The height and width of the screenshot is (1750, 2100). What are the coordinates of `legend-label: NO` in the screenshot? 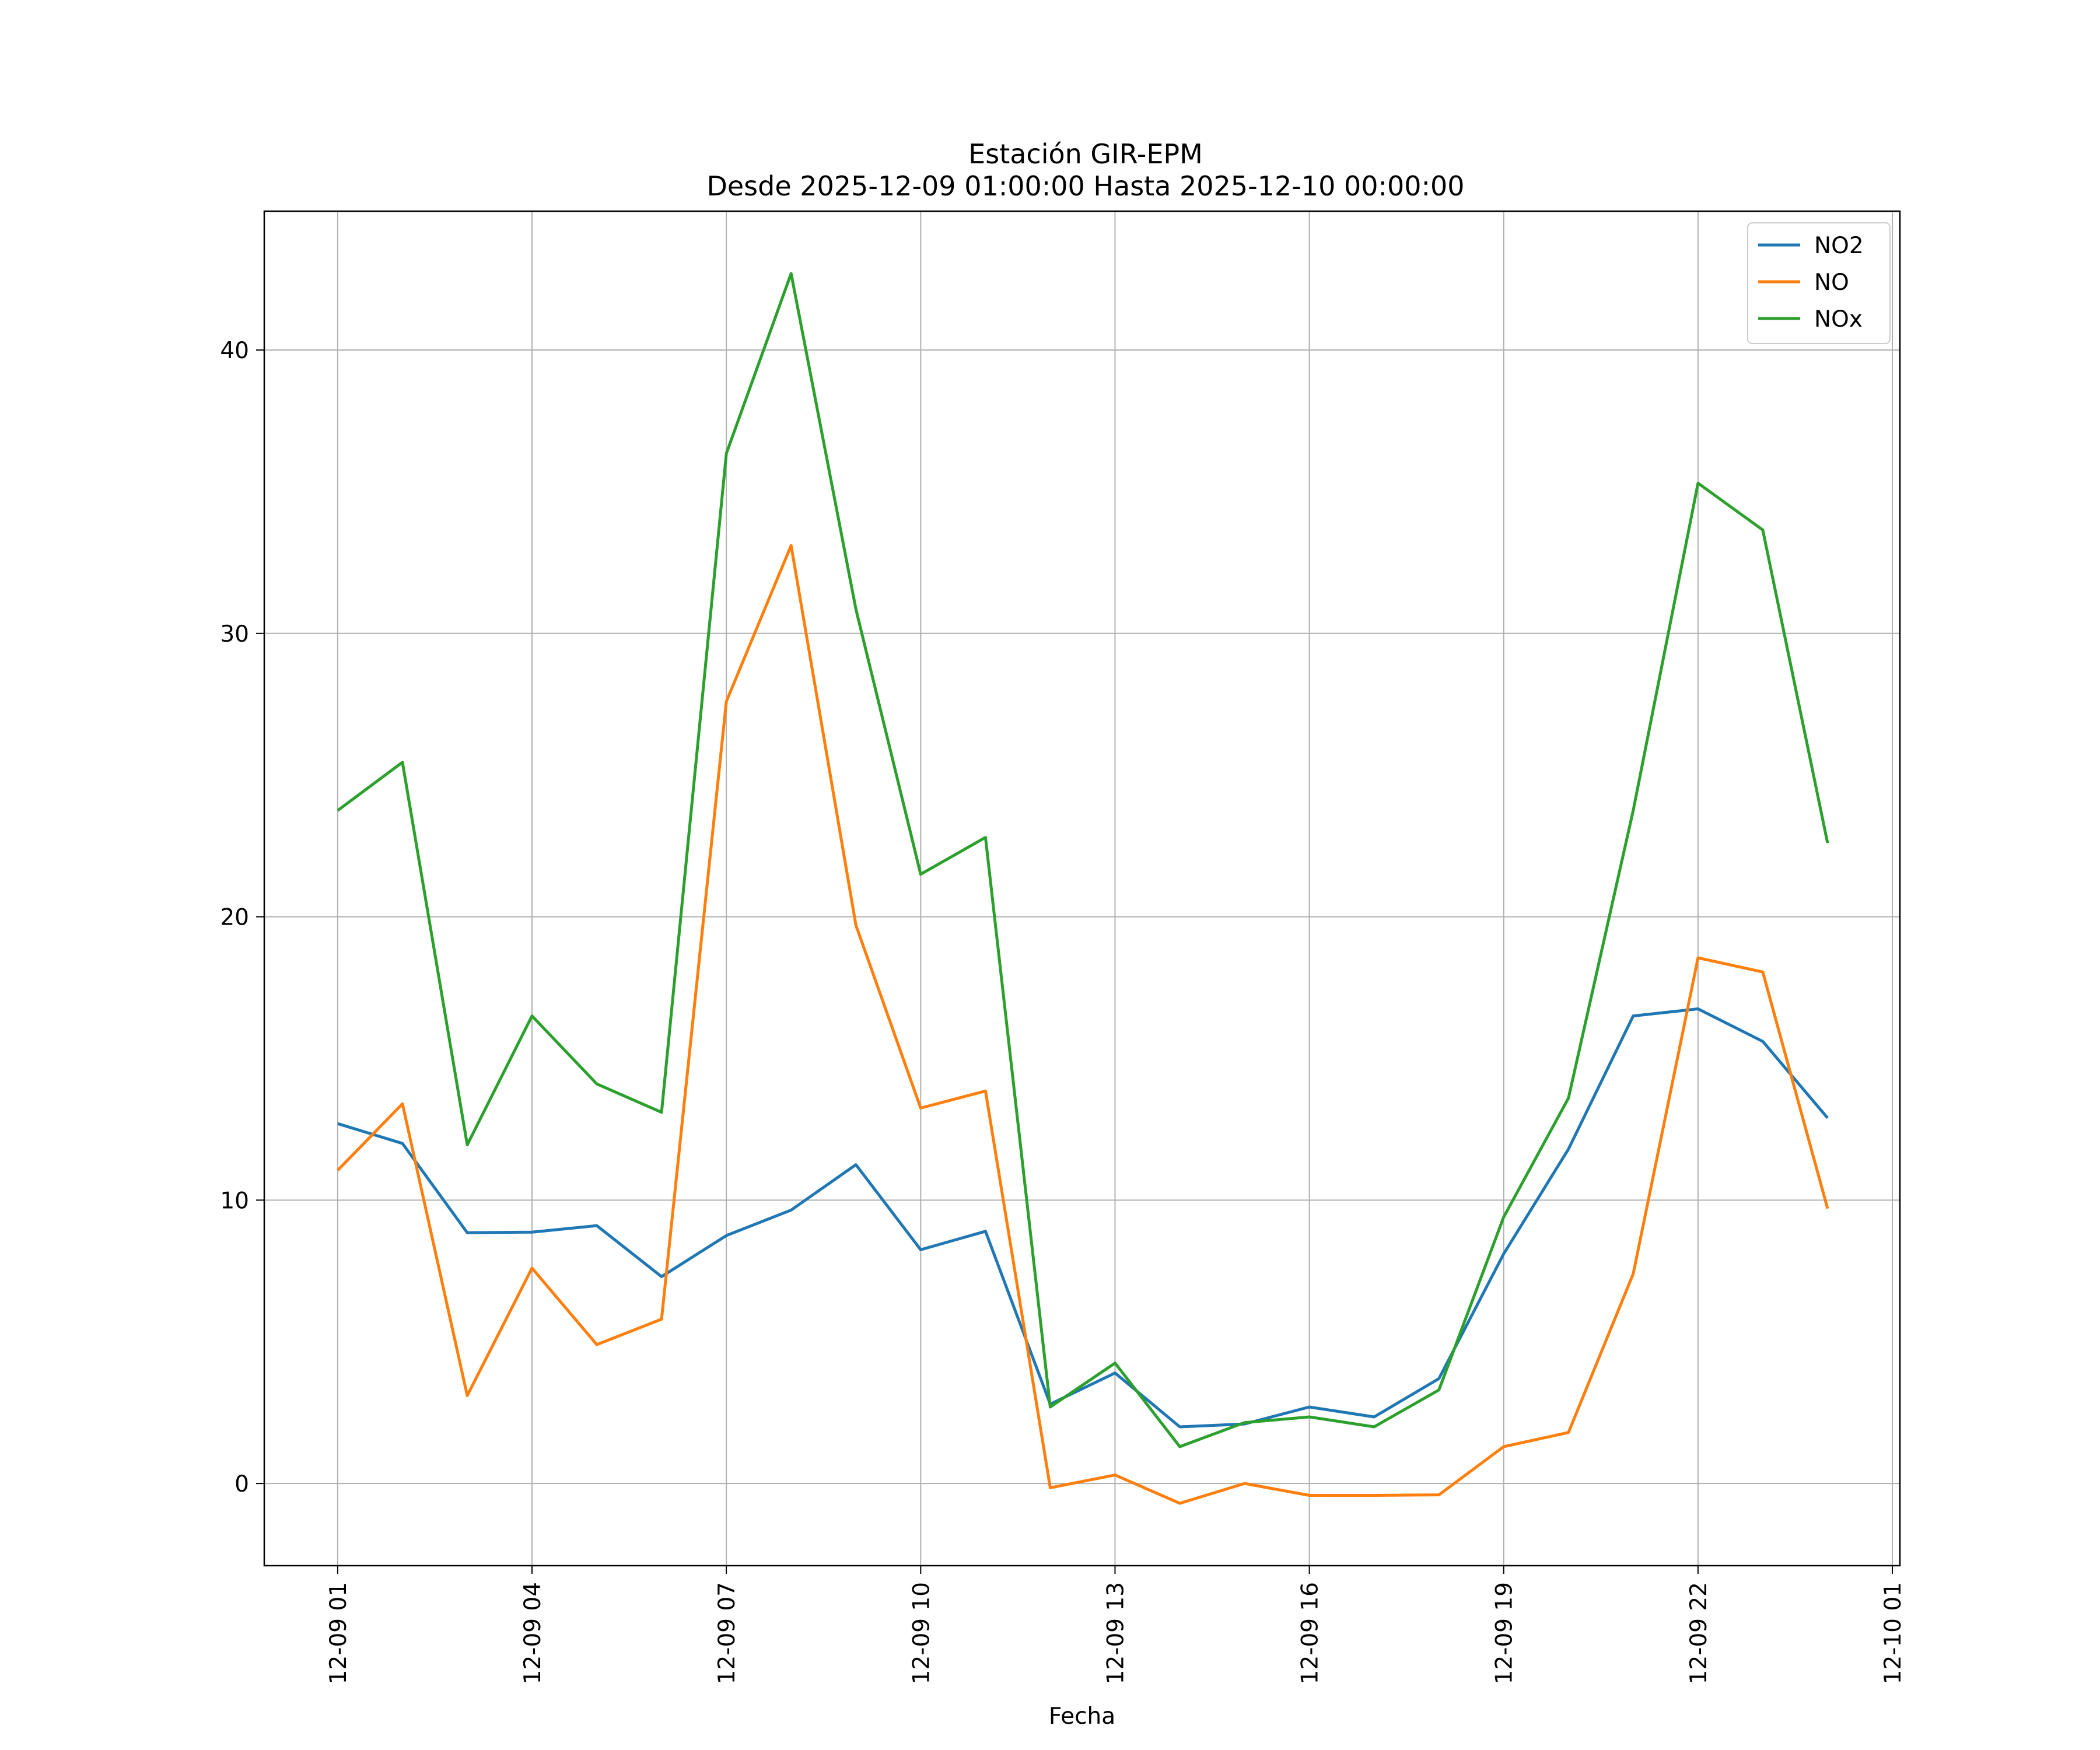 It's located at (1831, 283).